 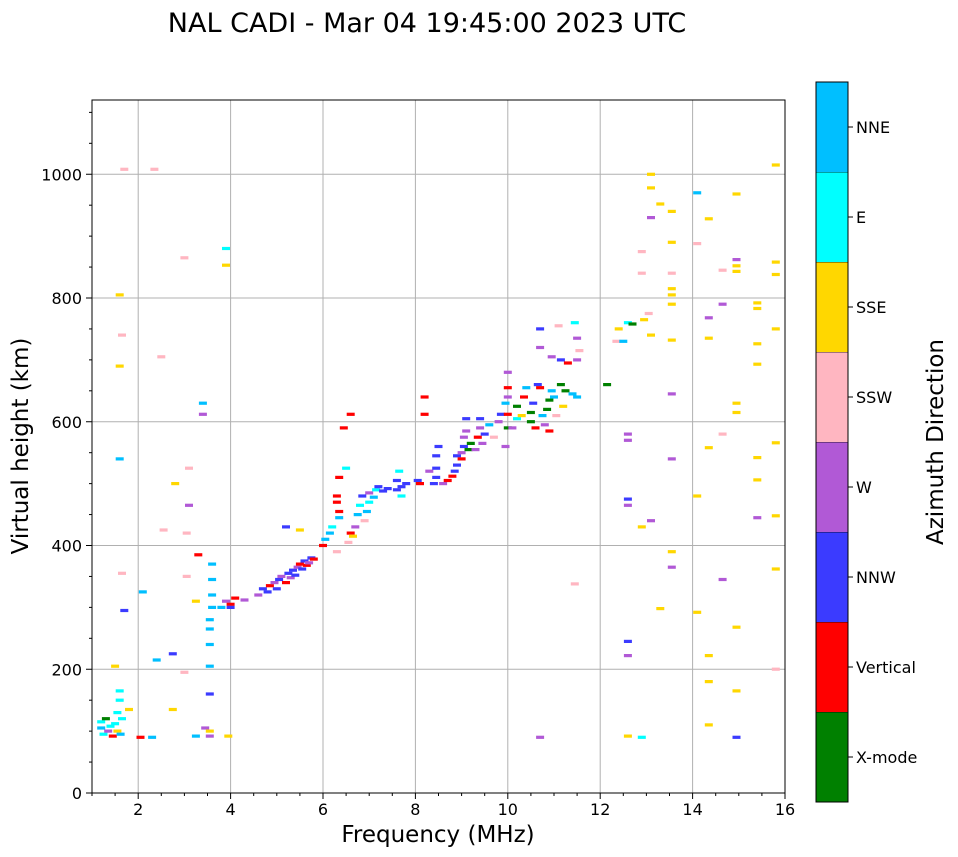 I want to click on x-tick-label: 2, so click(x=138, y=809).